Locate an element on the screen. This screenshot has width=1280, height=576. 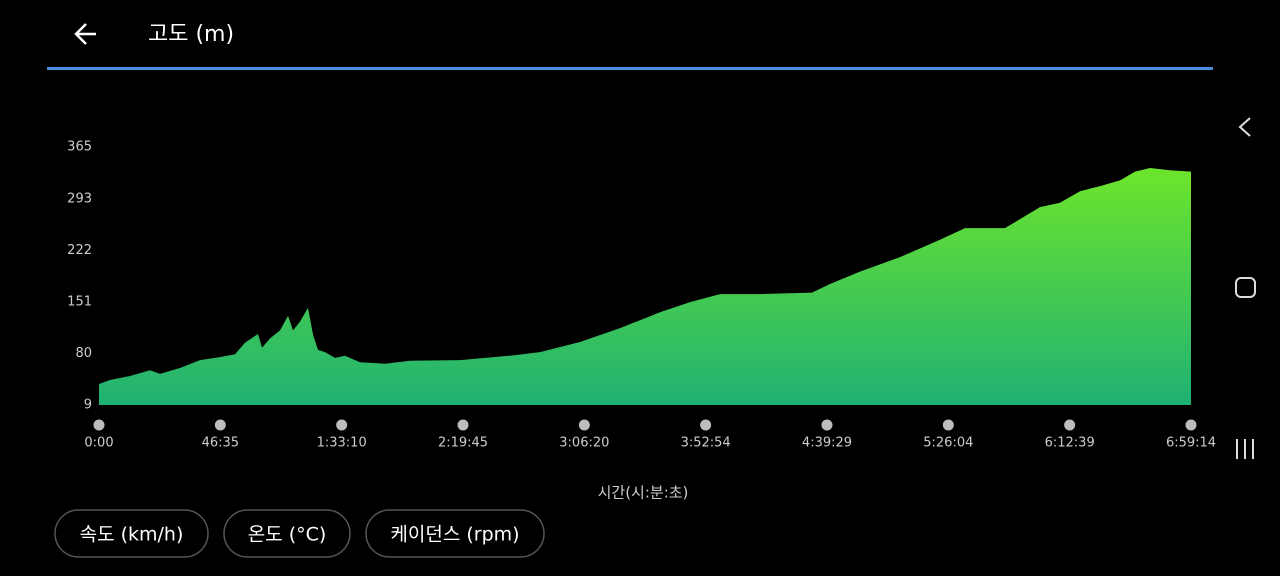
x-tick-label: 3:52:54 is located at coordinates (706, 443).